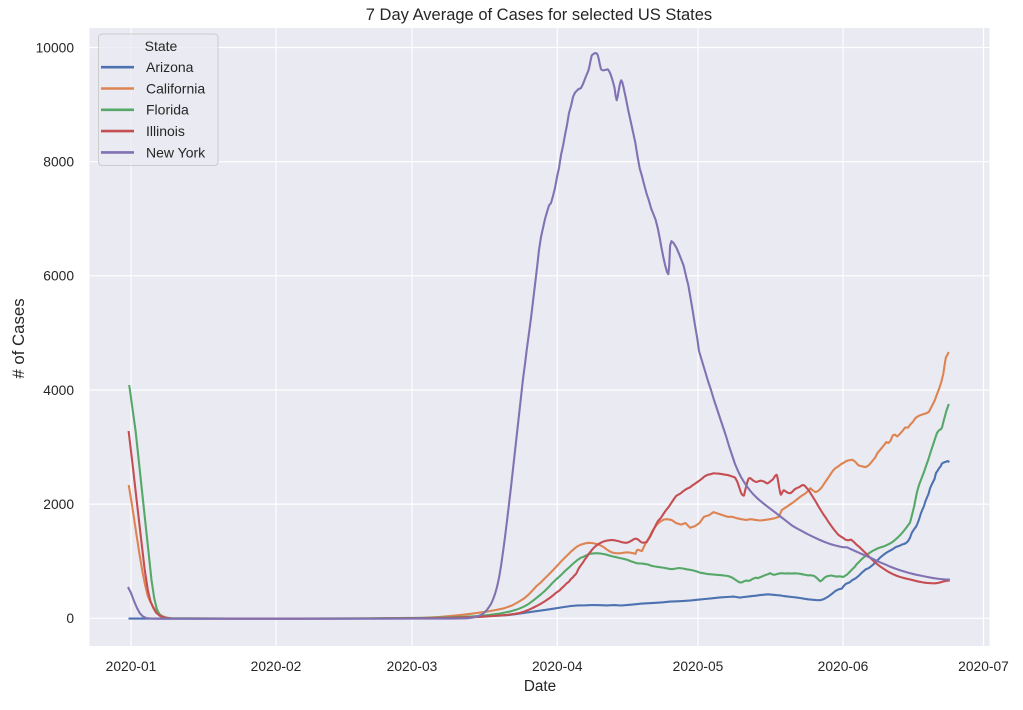  Describe the element at coordinates (131, 666) in the screenshot. I see `svg-text: 2020-01` at that location.